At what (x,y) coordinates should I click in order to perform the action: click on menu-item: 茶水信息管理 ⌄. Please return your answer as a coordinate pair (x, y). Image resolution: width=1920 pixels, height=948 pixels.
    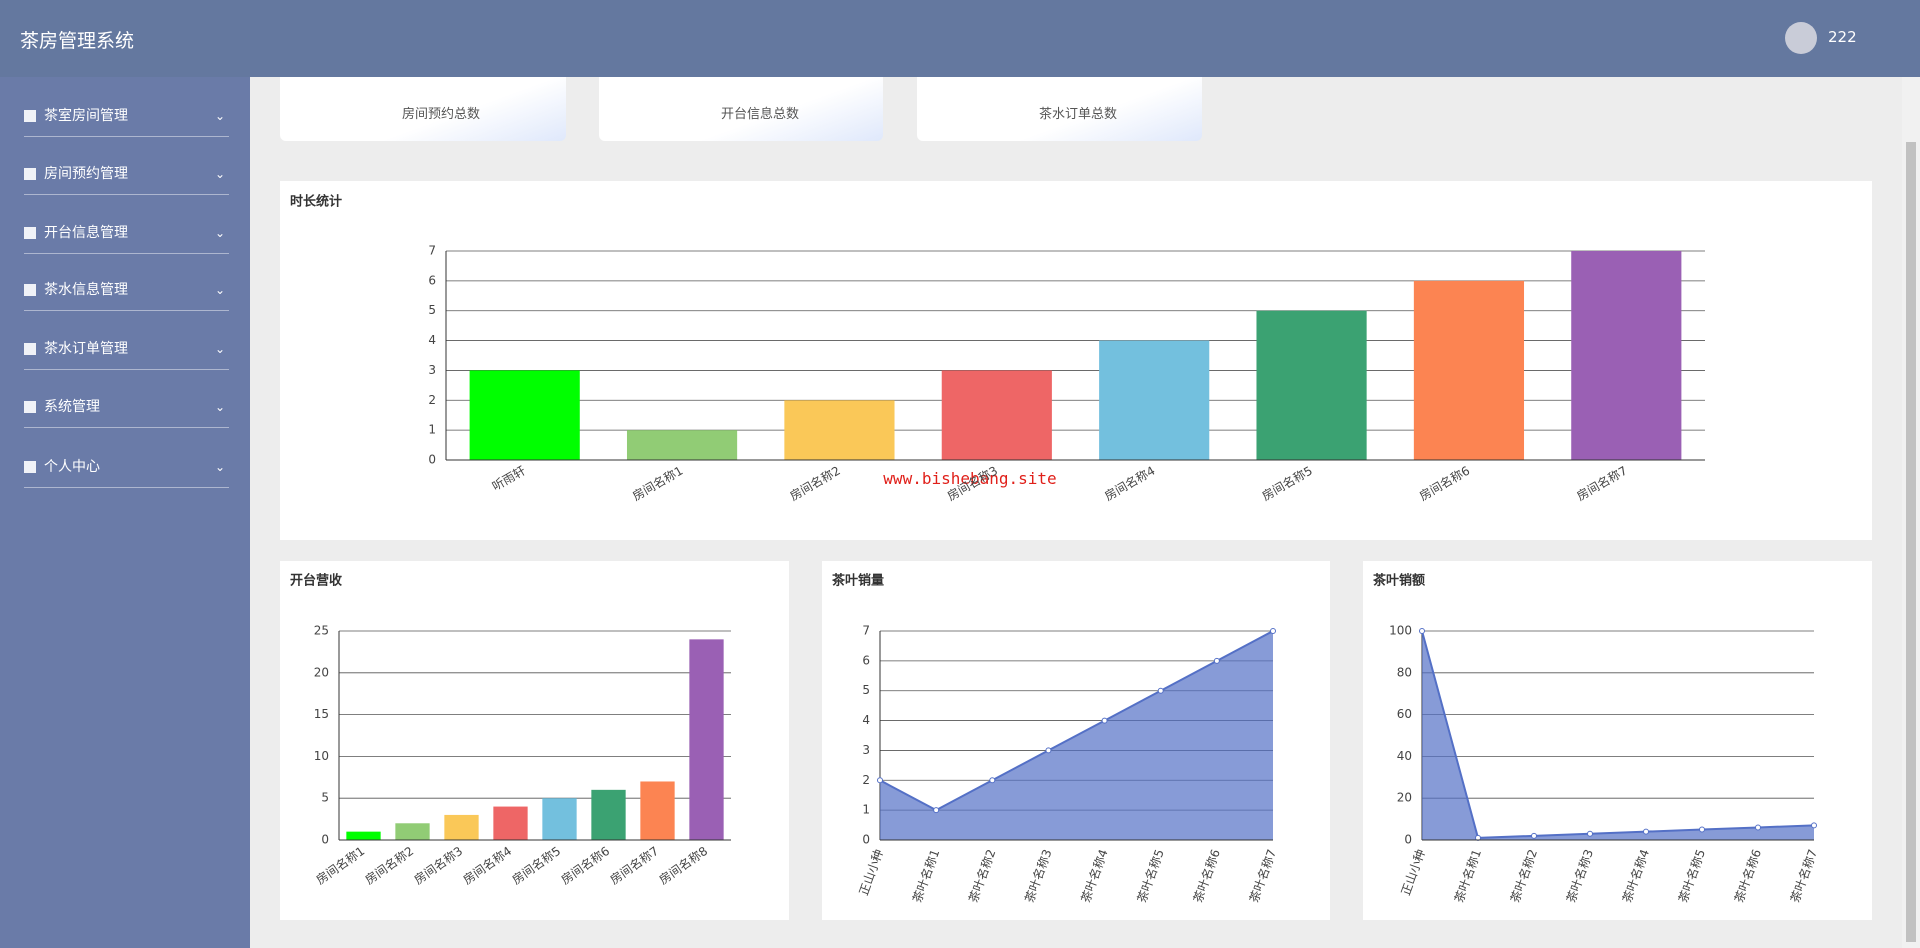
    Looking at the image, I should click on (126, 290).